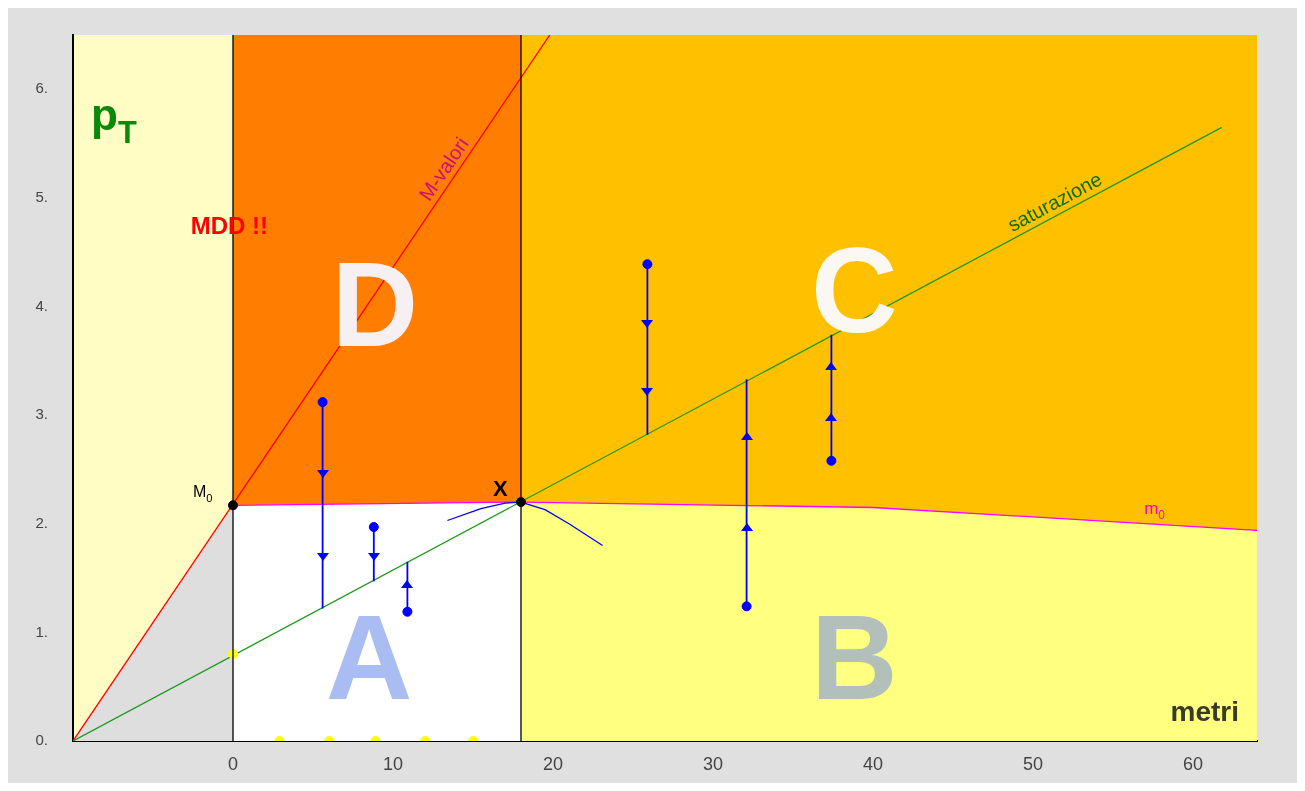 The width and height of the screenshot is (1305, 791). What do you see at coordinates (854, 290) in the screenshot?
I see `annotation: C` at bounding box center [854, 290].